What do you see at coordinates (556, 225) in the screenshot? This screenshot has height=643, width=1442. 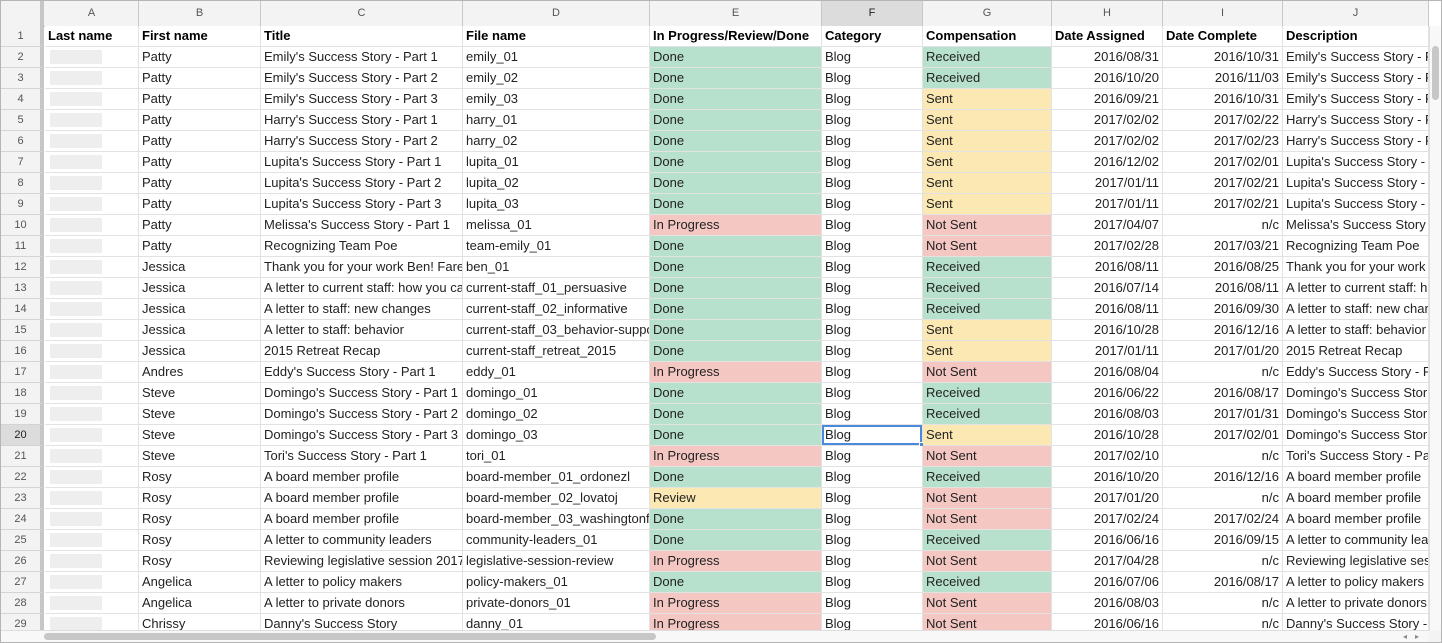 I see `file-cell: melissa_01` at bounding box center [556, 225].